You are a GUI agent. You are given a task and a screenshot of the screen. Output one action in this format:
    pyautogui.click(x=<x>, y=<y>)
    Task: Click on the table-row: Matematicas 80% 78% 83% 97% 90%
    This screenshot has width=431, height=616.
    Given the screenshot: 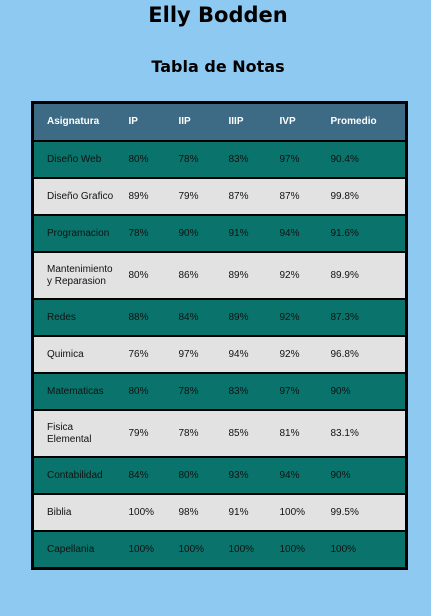 What is the action you would take?
    pyautogui.click(x=219, y=391)
    